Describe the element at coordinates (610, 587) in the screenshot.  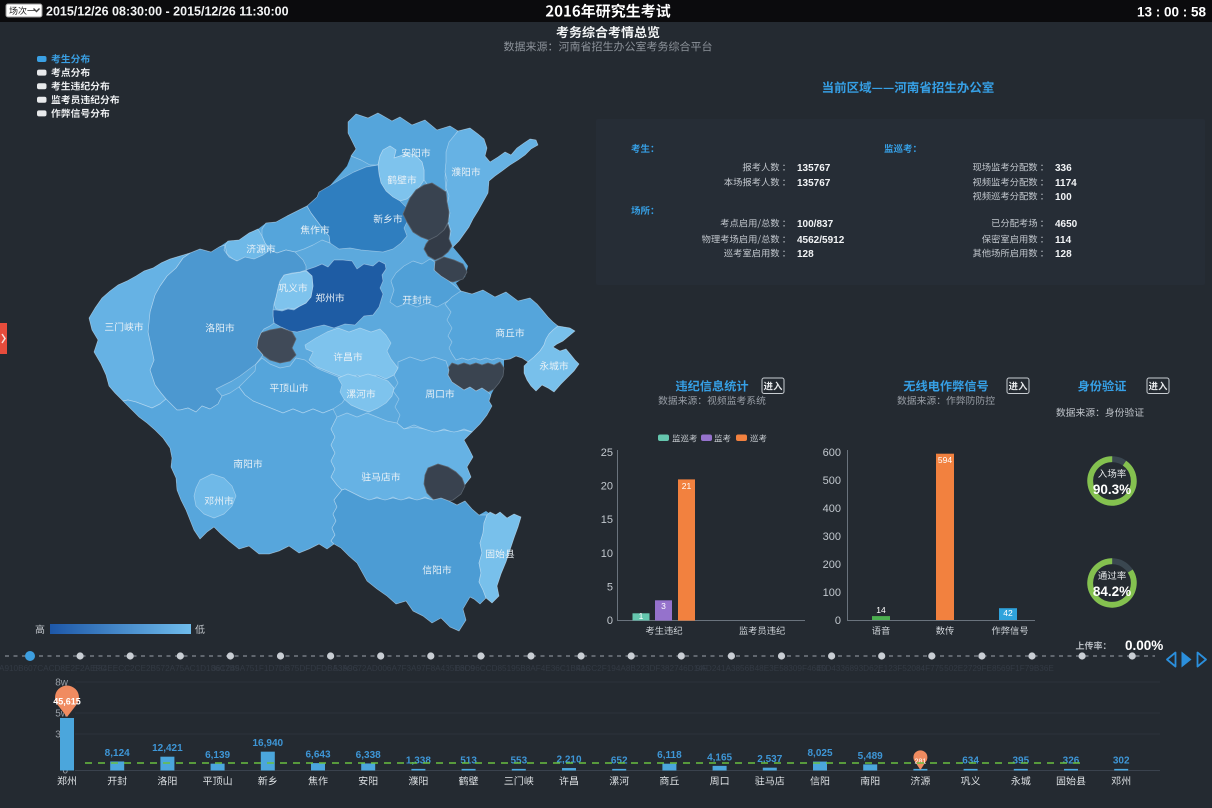
I see `svg-text: 5` at that location.